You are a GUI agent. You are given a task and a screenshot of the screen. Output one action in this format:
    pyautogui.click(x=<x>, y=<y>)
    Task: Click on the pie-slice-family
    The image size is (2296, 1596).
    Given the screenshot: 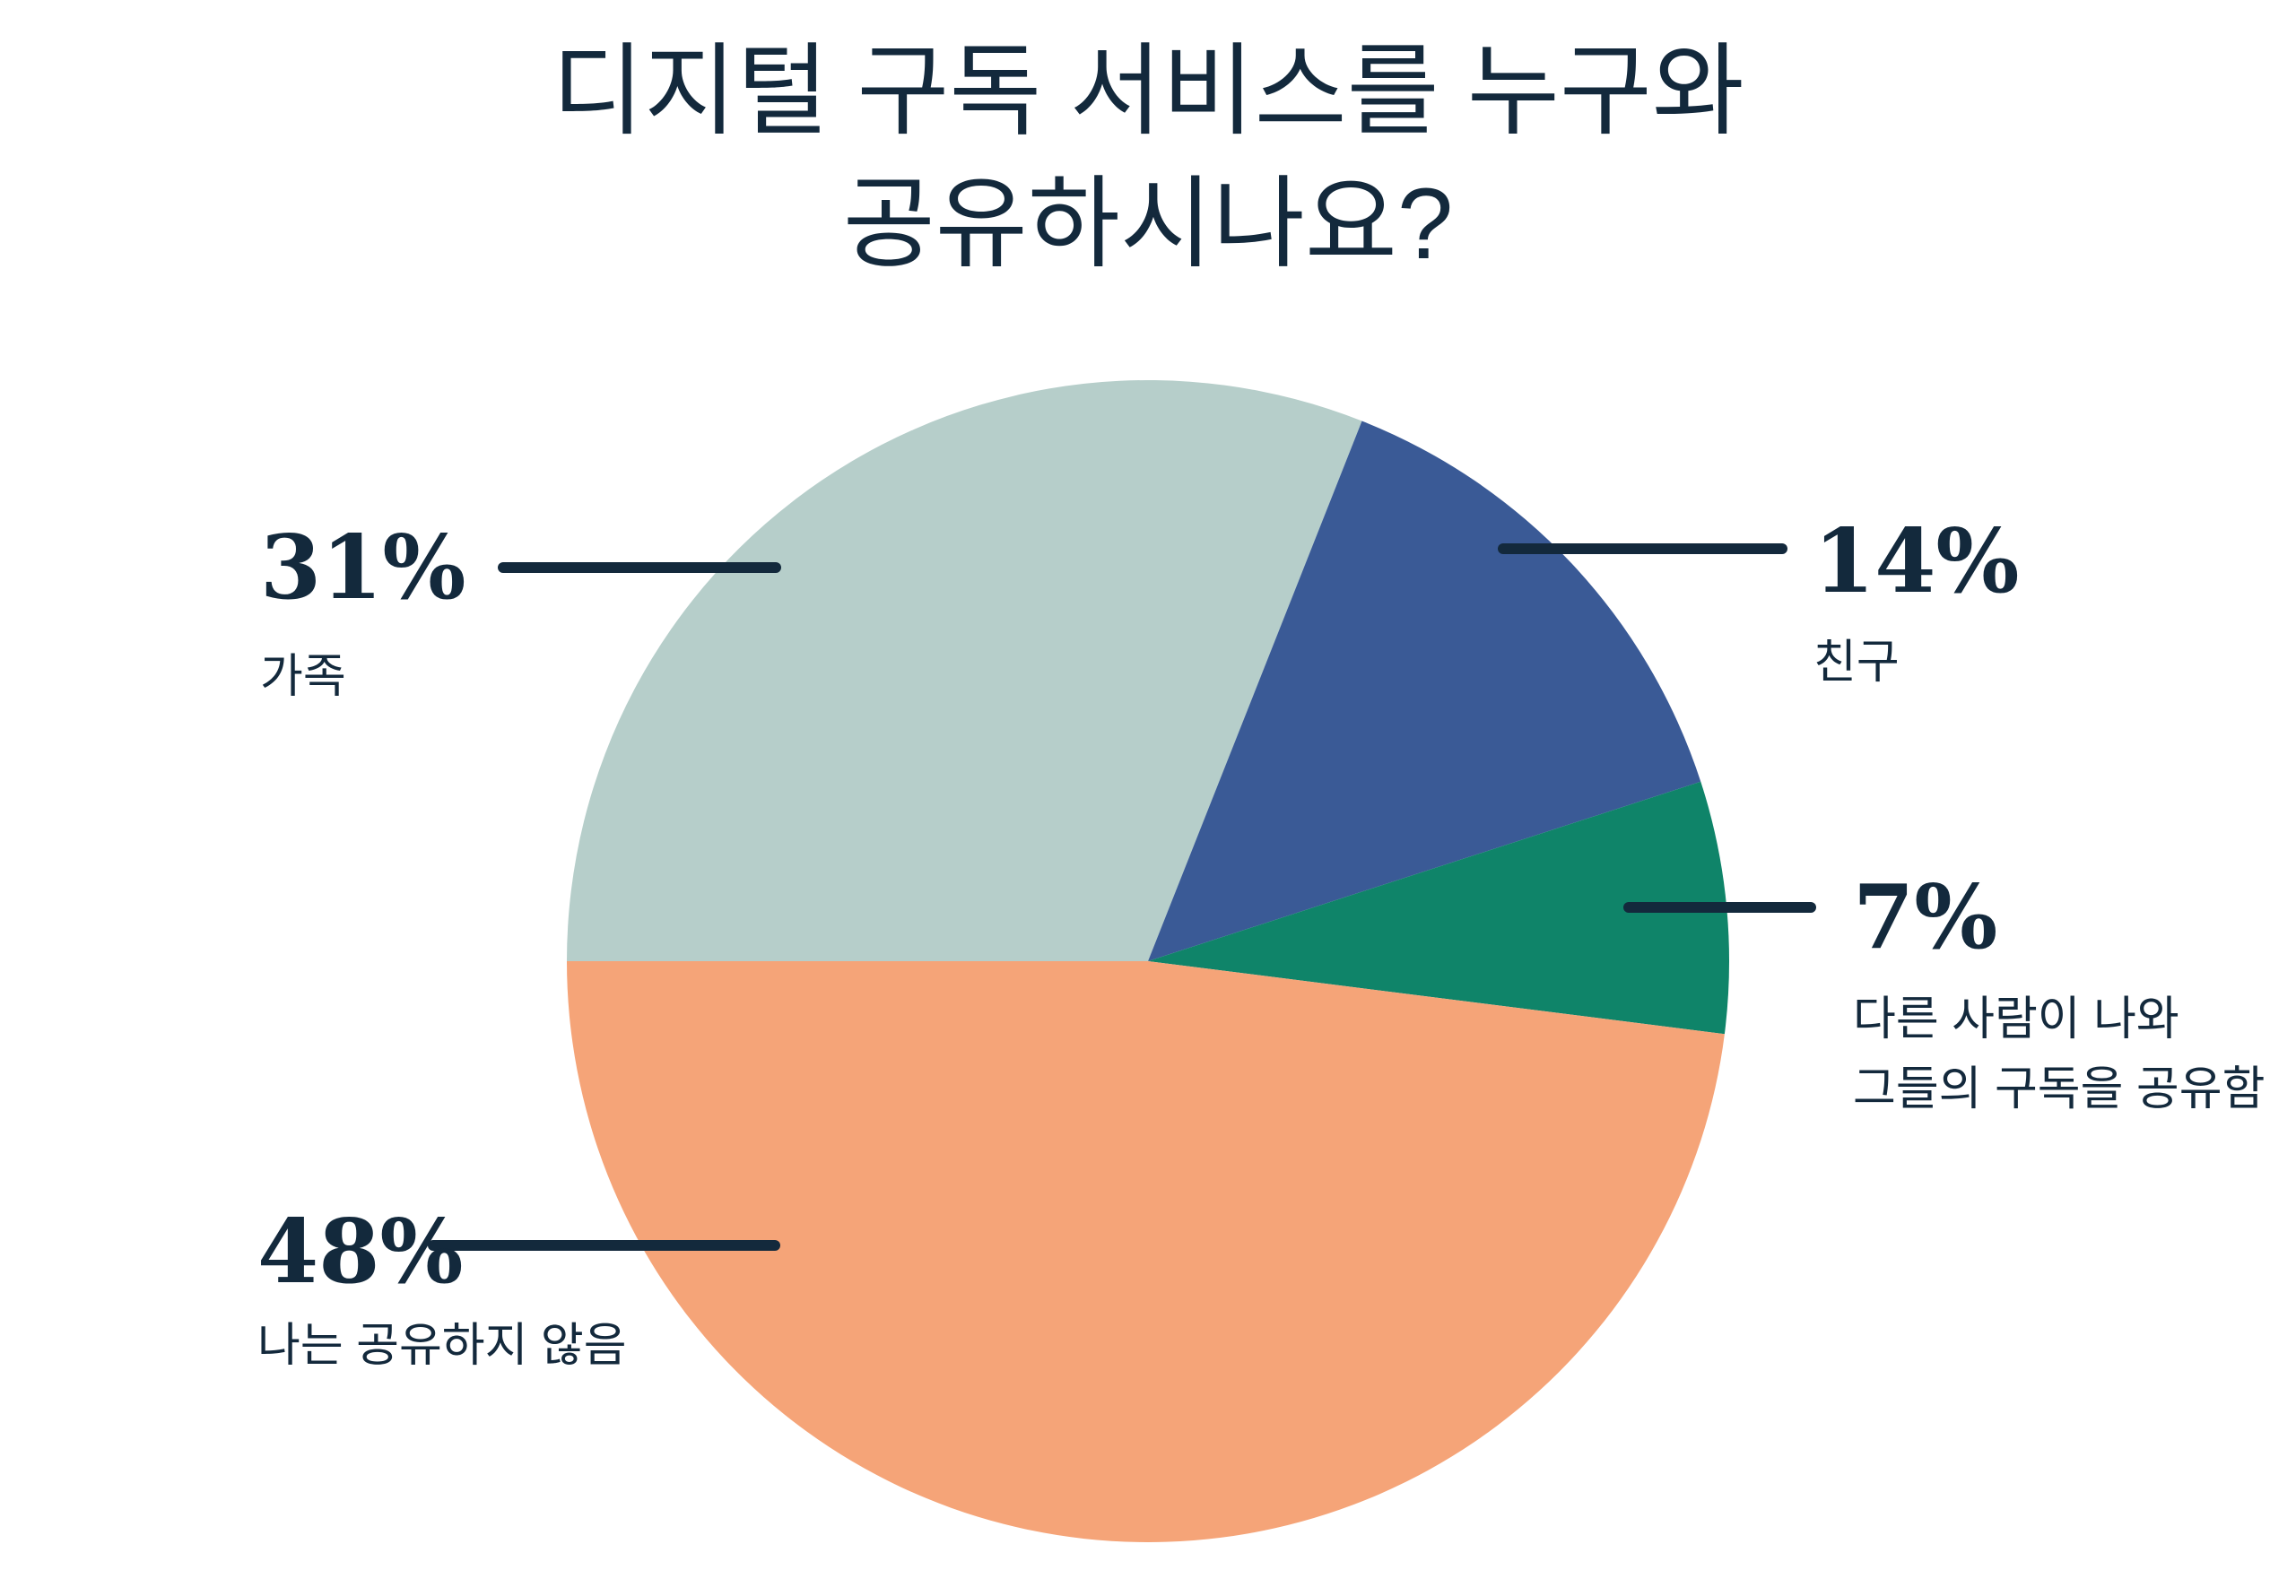 What is the action you would take?
    pyautogui.click(x=964, y=671)
    